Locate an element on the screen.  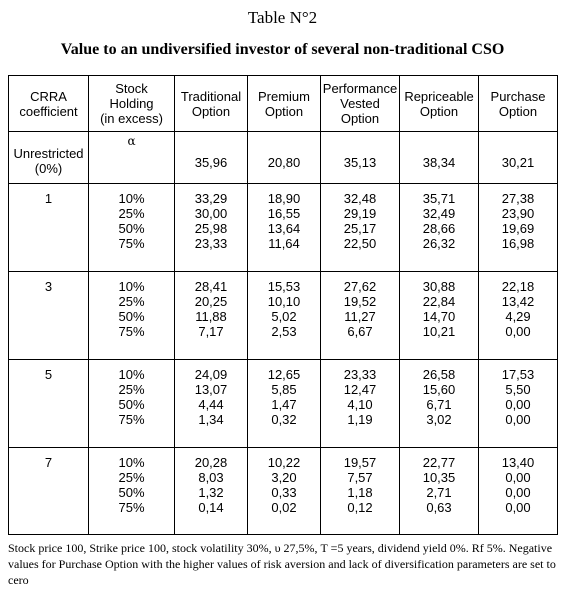
header-premium-option: Premium Option is located at coordinates (284, 103).